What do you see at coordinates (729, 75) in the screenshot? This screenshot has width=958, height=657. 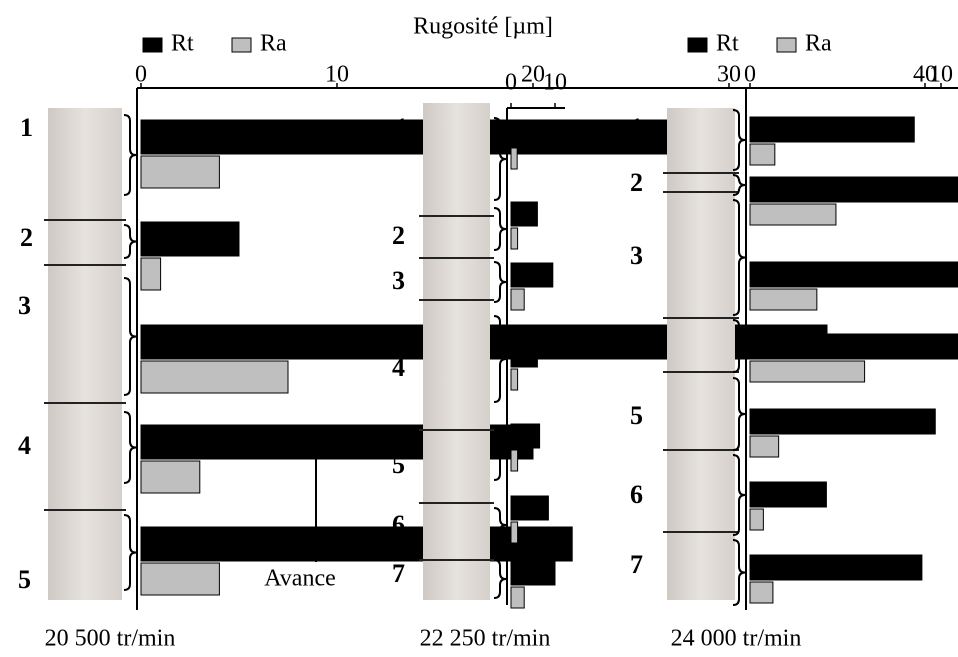 I see `x-tick-label: 30` at bounding box center [729, 75].